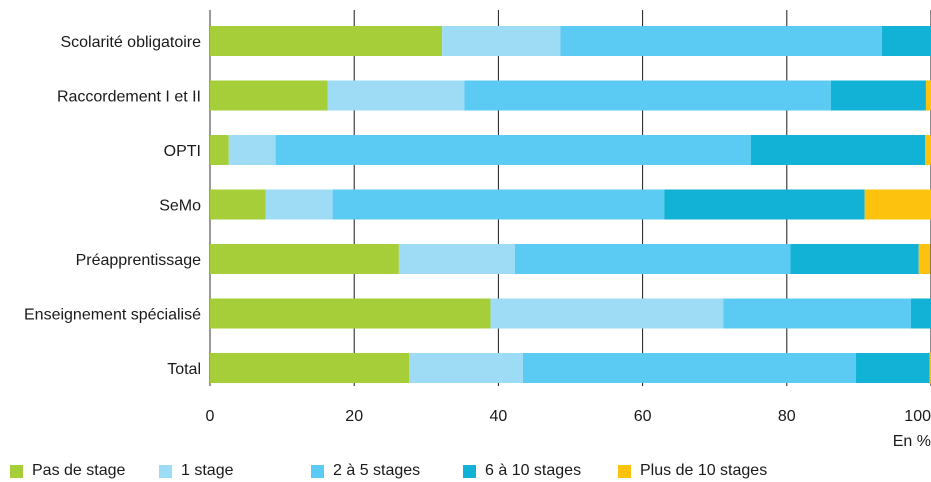 The width and height of the screenshot is (931, 482). I want to click on category-label-opti: OPTI, so click(182, 151).